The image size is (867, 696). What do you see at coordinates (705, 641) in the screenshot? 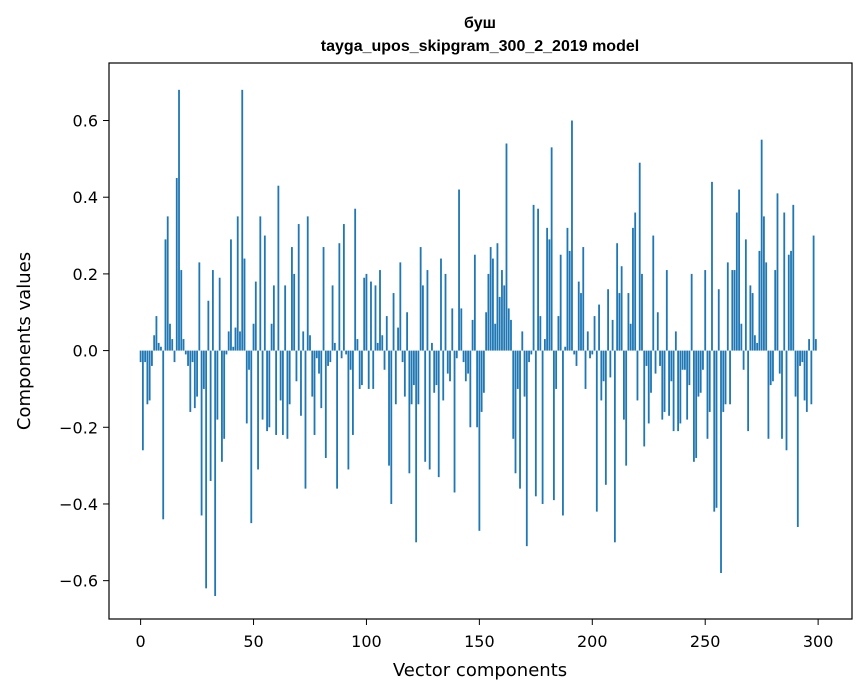
I see `x-tick-label: 250` at bounding box center [705, 641].